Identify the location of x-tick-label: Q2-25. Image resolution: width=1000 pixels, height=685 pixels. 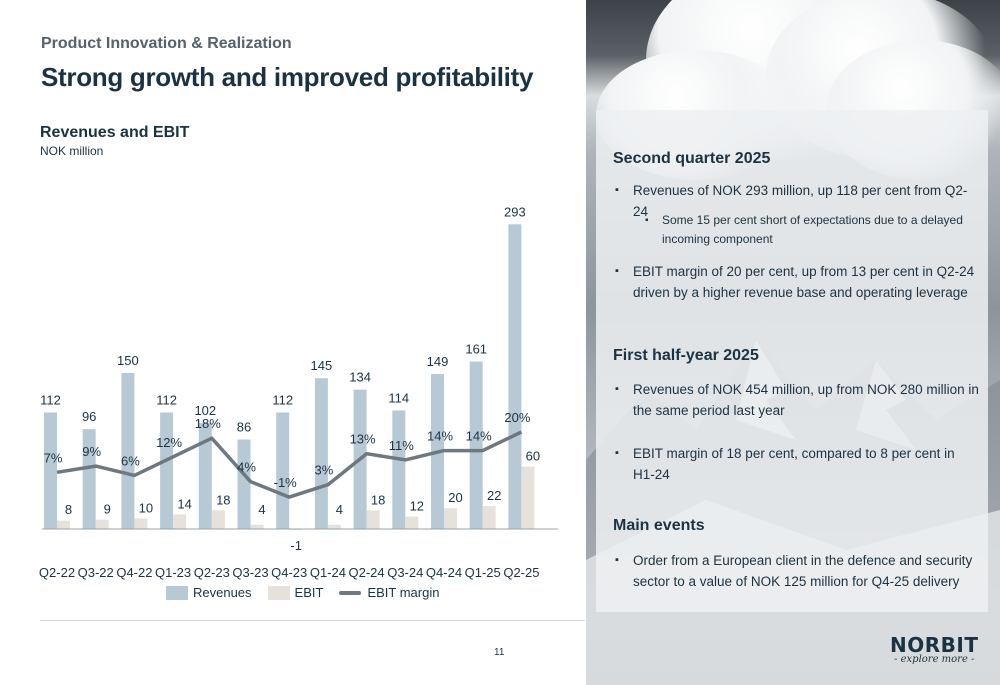
(521, 572).